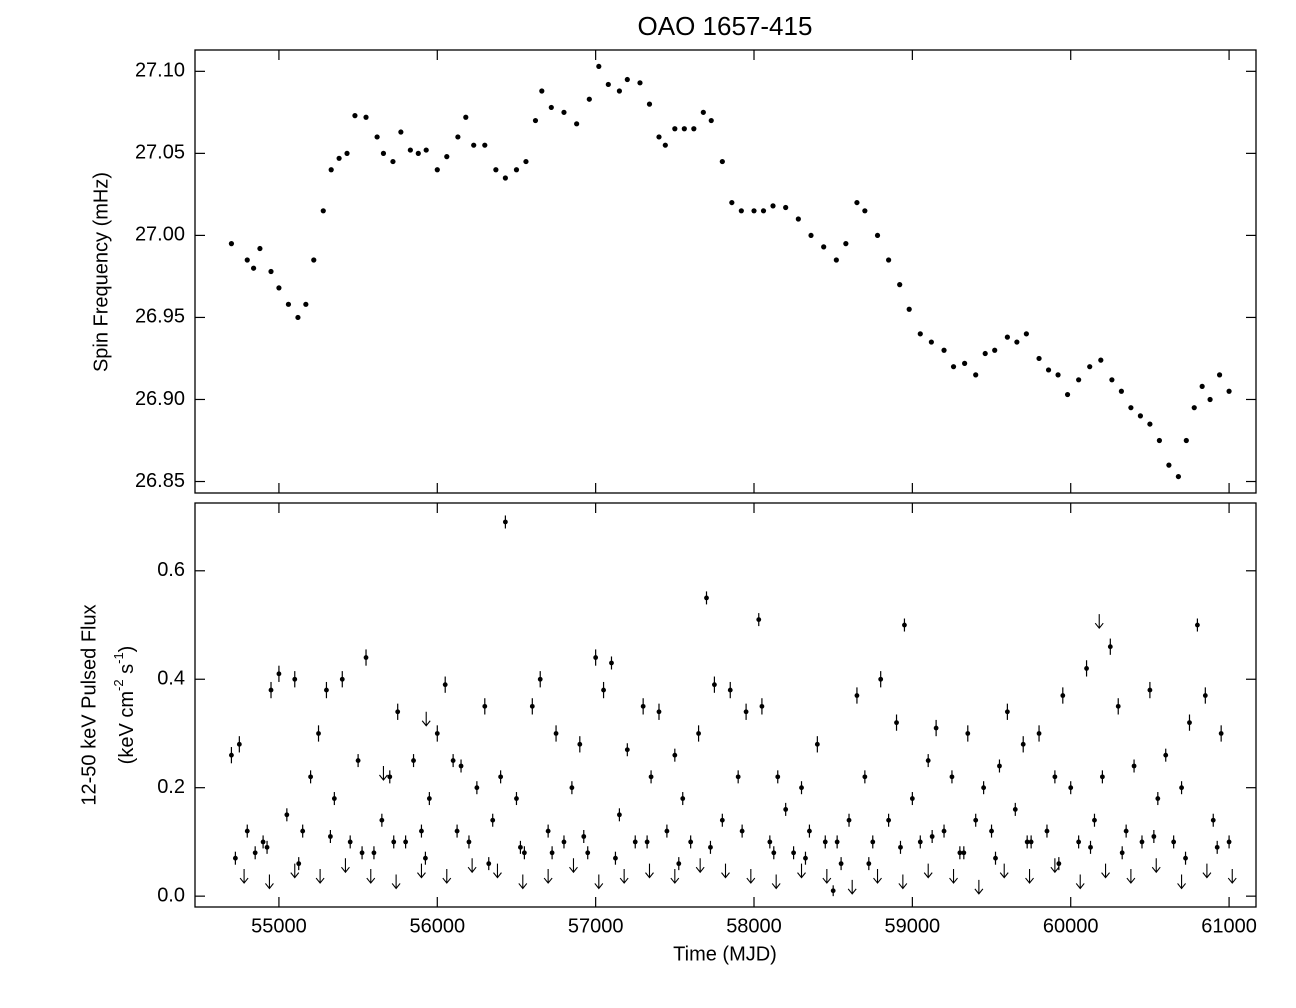  Describe the element at coordinates (160, 317) in the screenshot. I see `y-tick-label: 26.95` at that location.